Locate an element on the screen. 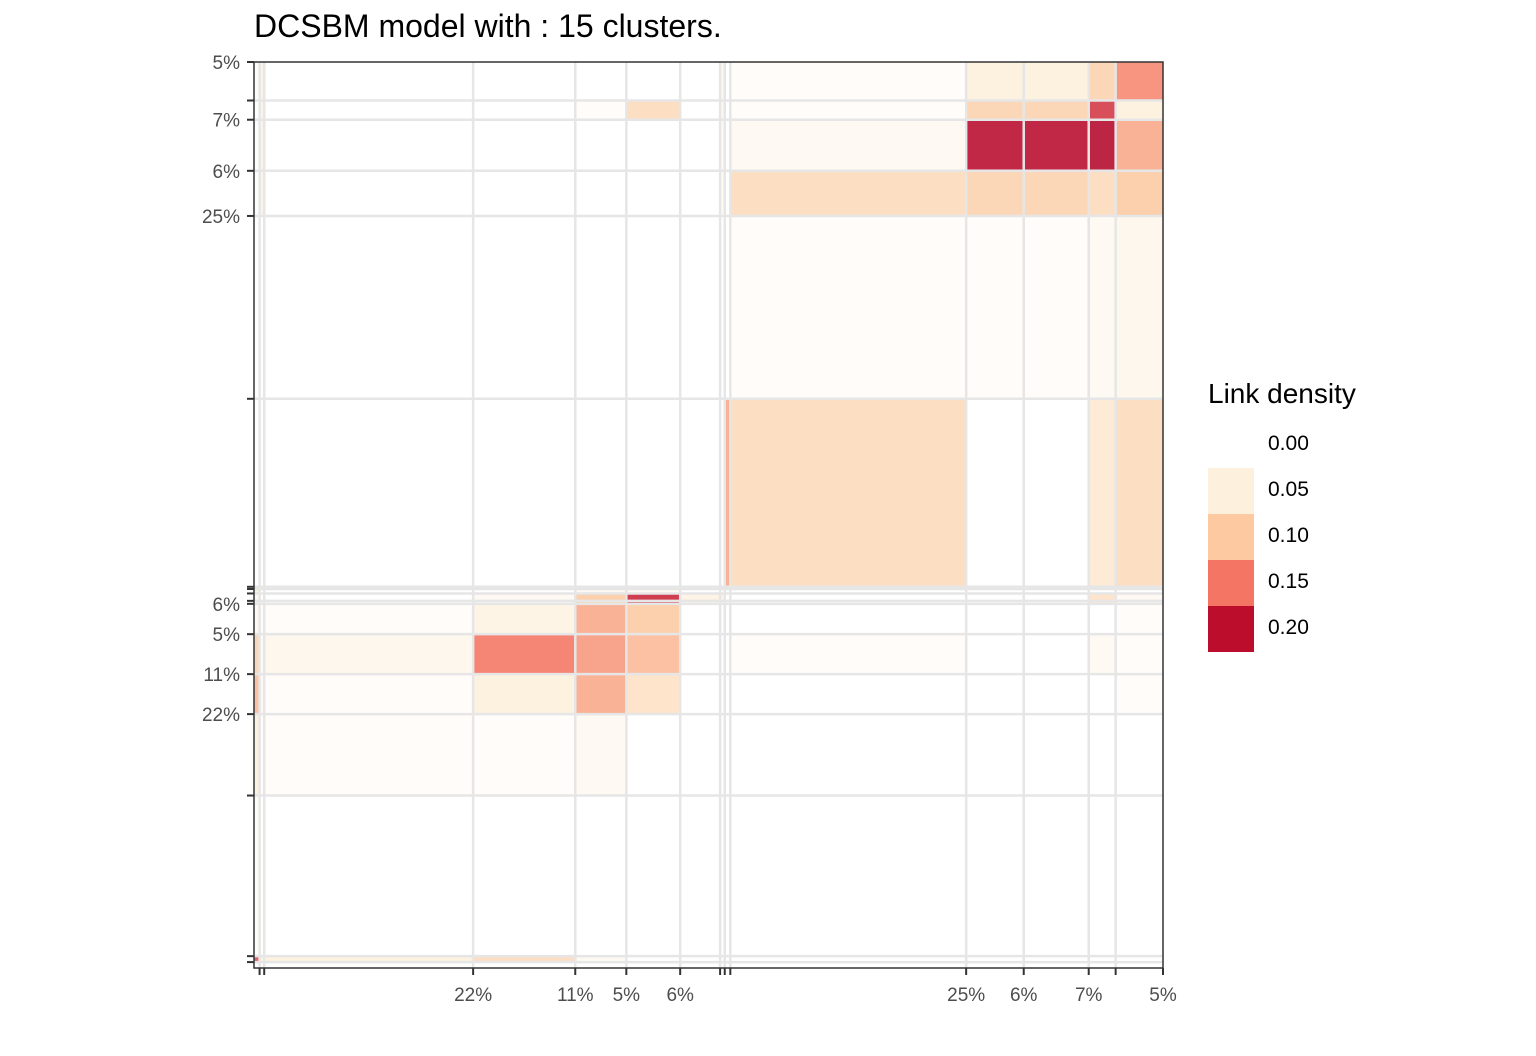 This screenshot has height=1056, width=1536. x-tick-label: 7% is located at coordinates (1089, 995).